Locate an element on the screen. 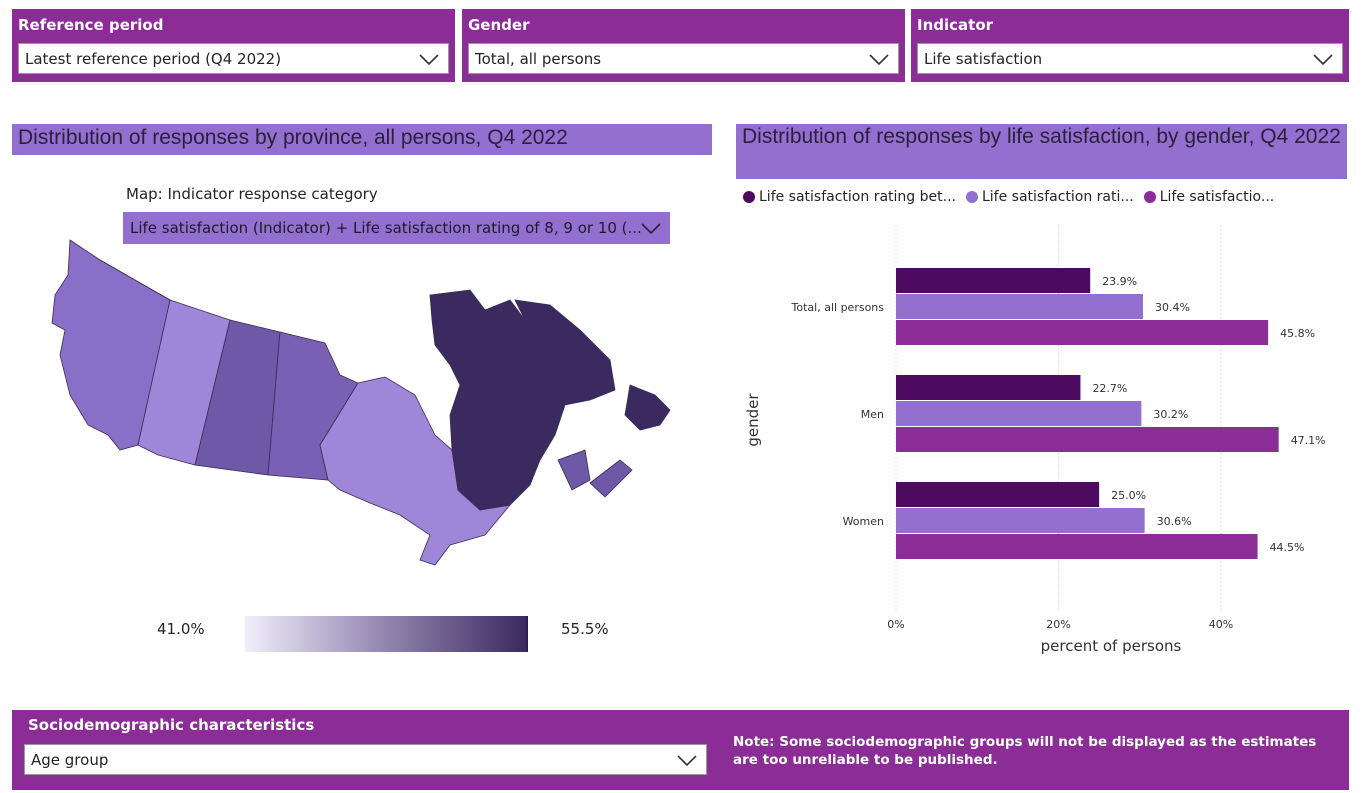  sociodemographic-label: Sociodemographic characteristics is located at coordinates (171, 725).